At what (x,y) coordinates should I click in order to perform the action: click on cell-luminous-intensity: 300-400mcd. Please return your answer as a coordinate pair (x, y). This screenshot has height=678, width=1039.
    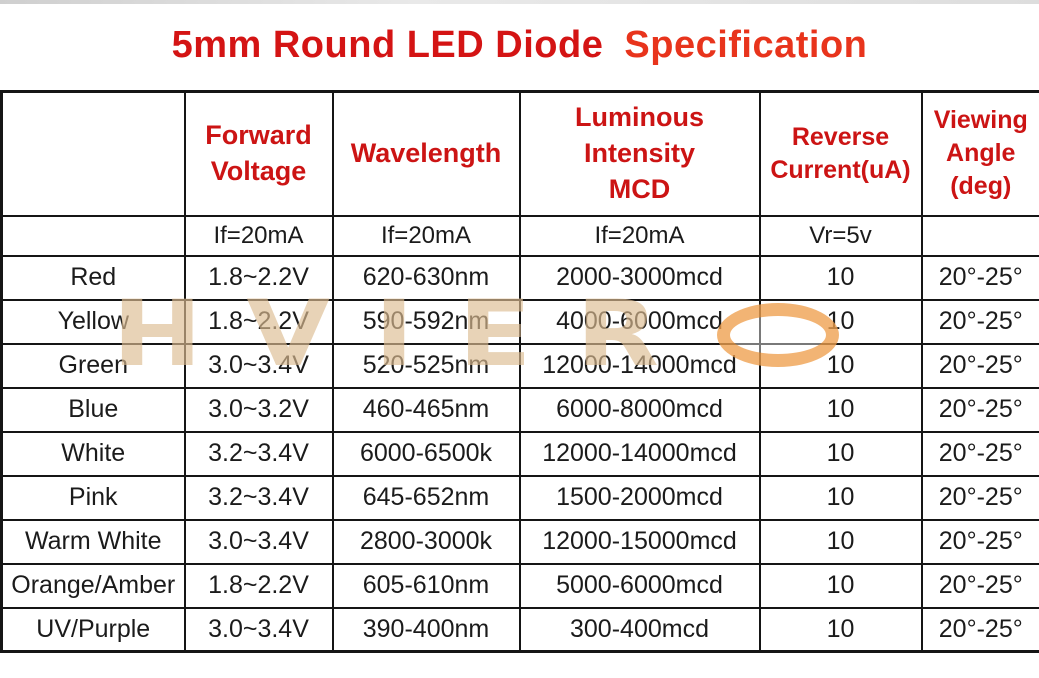
    Looking at the image, I should click on (639, 629).